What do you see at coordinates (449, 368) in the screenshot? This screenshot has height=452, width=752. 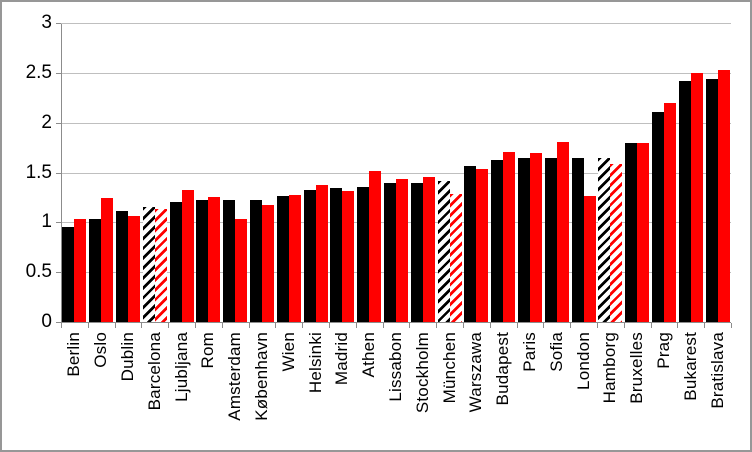 I see `x-category-label: München` at bounding box center [449, 368].